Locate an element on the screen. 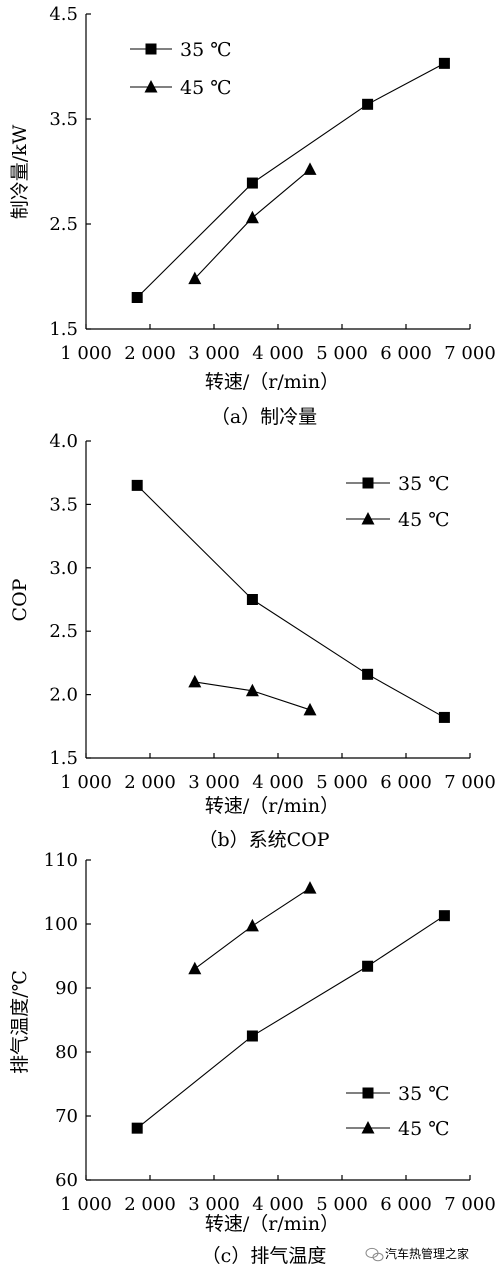  watermark-text: 汽车热管理之家 is located at coordinates (427, 1253).